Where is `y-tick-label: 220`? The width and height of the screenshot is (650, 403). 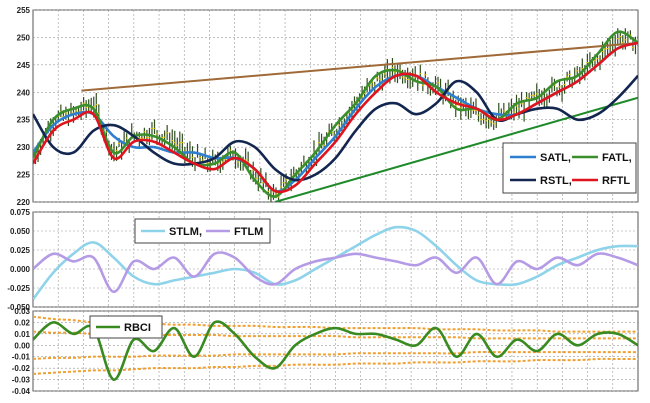
y-tick-label: 220 is located at coordinates (24, 202).